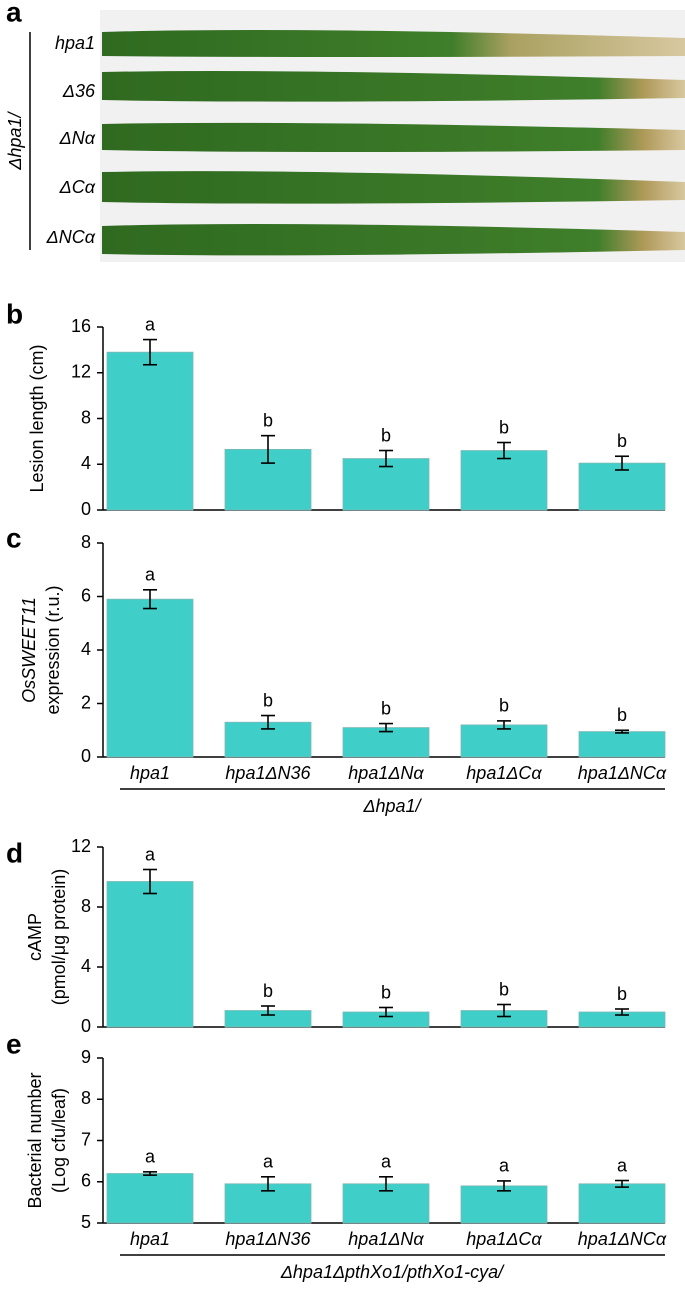  What do you see at coordinates (29, 650) in the screenshot?
I see `y-axis-label: OsSWEET11` at bounding box center [29, 650].